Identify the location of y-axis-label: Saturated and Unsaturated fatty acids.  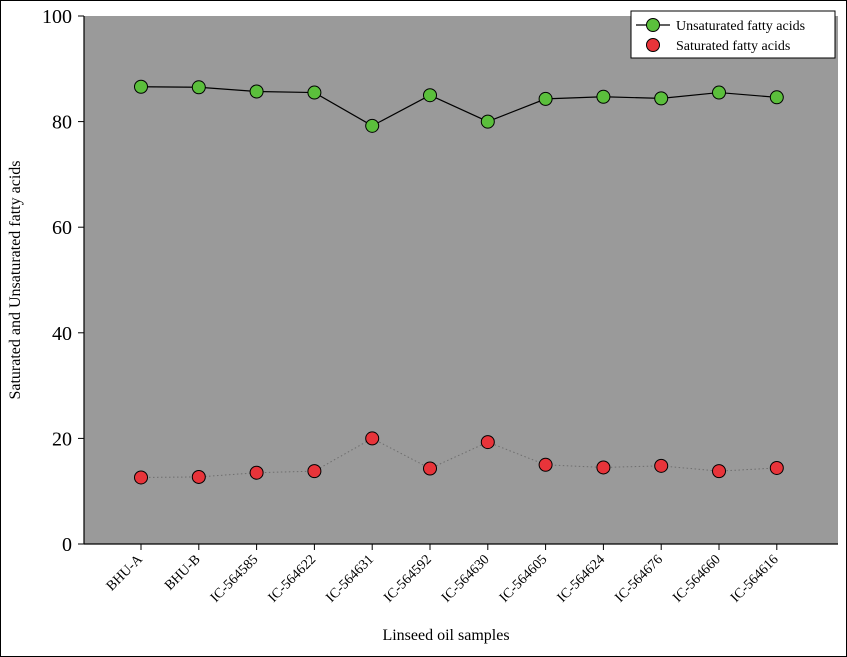
(15, 279).